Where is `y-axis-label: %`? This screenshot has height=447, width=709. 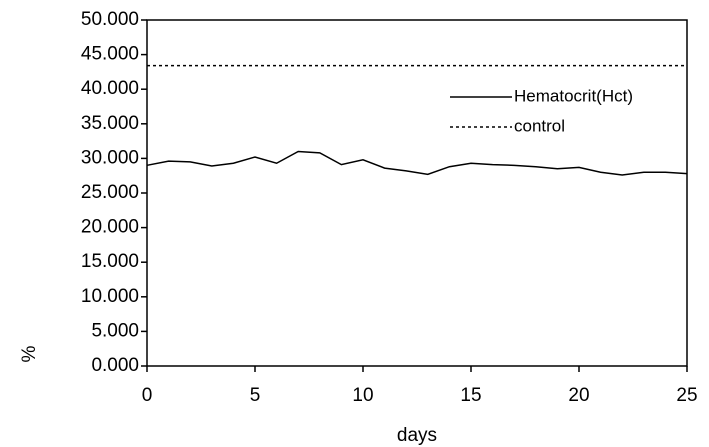 y-axis-label: % is located at coordinates (29, 353).